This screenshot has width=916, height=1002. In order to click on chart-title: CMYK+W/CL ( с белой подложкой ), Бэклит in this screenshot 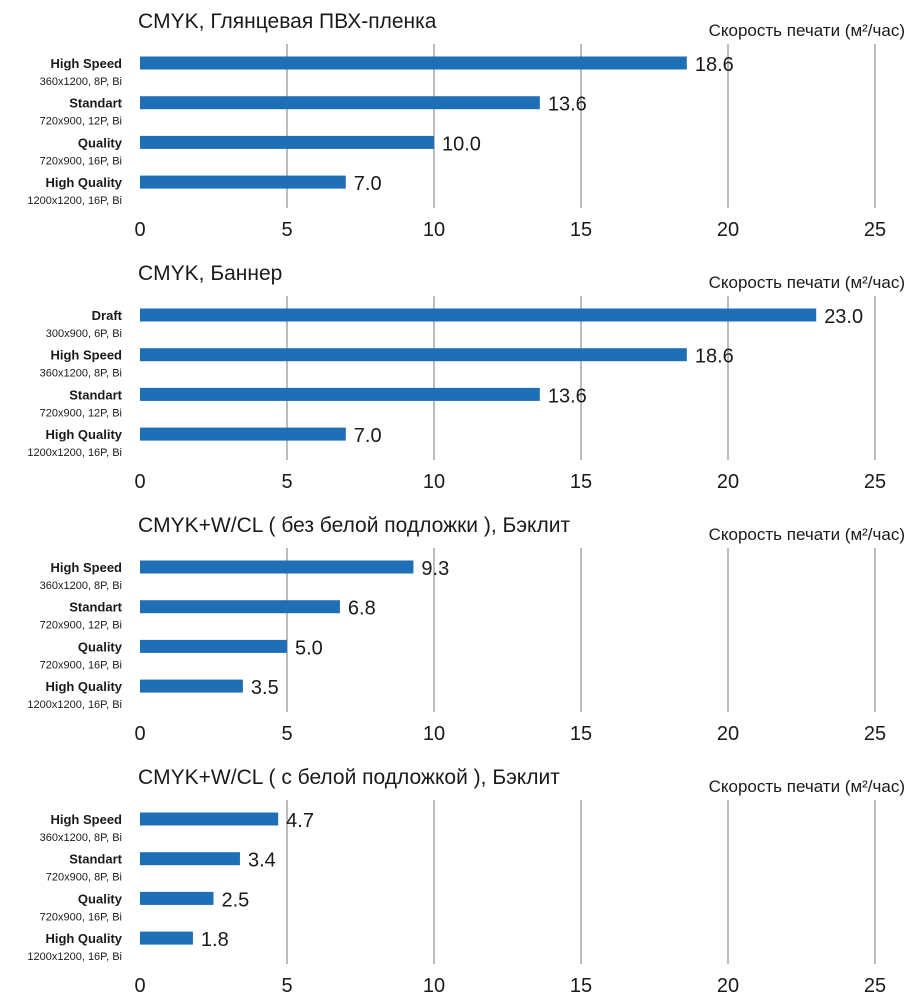, I will do `click(349, 777)`.